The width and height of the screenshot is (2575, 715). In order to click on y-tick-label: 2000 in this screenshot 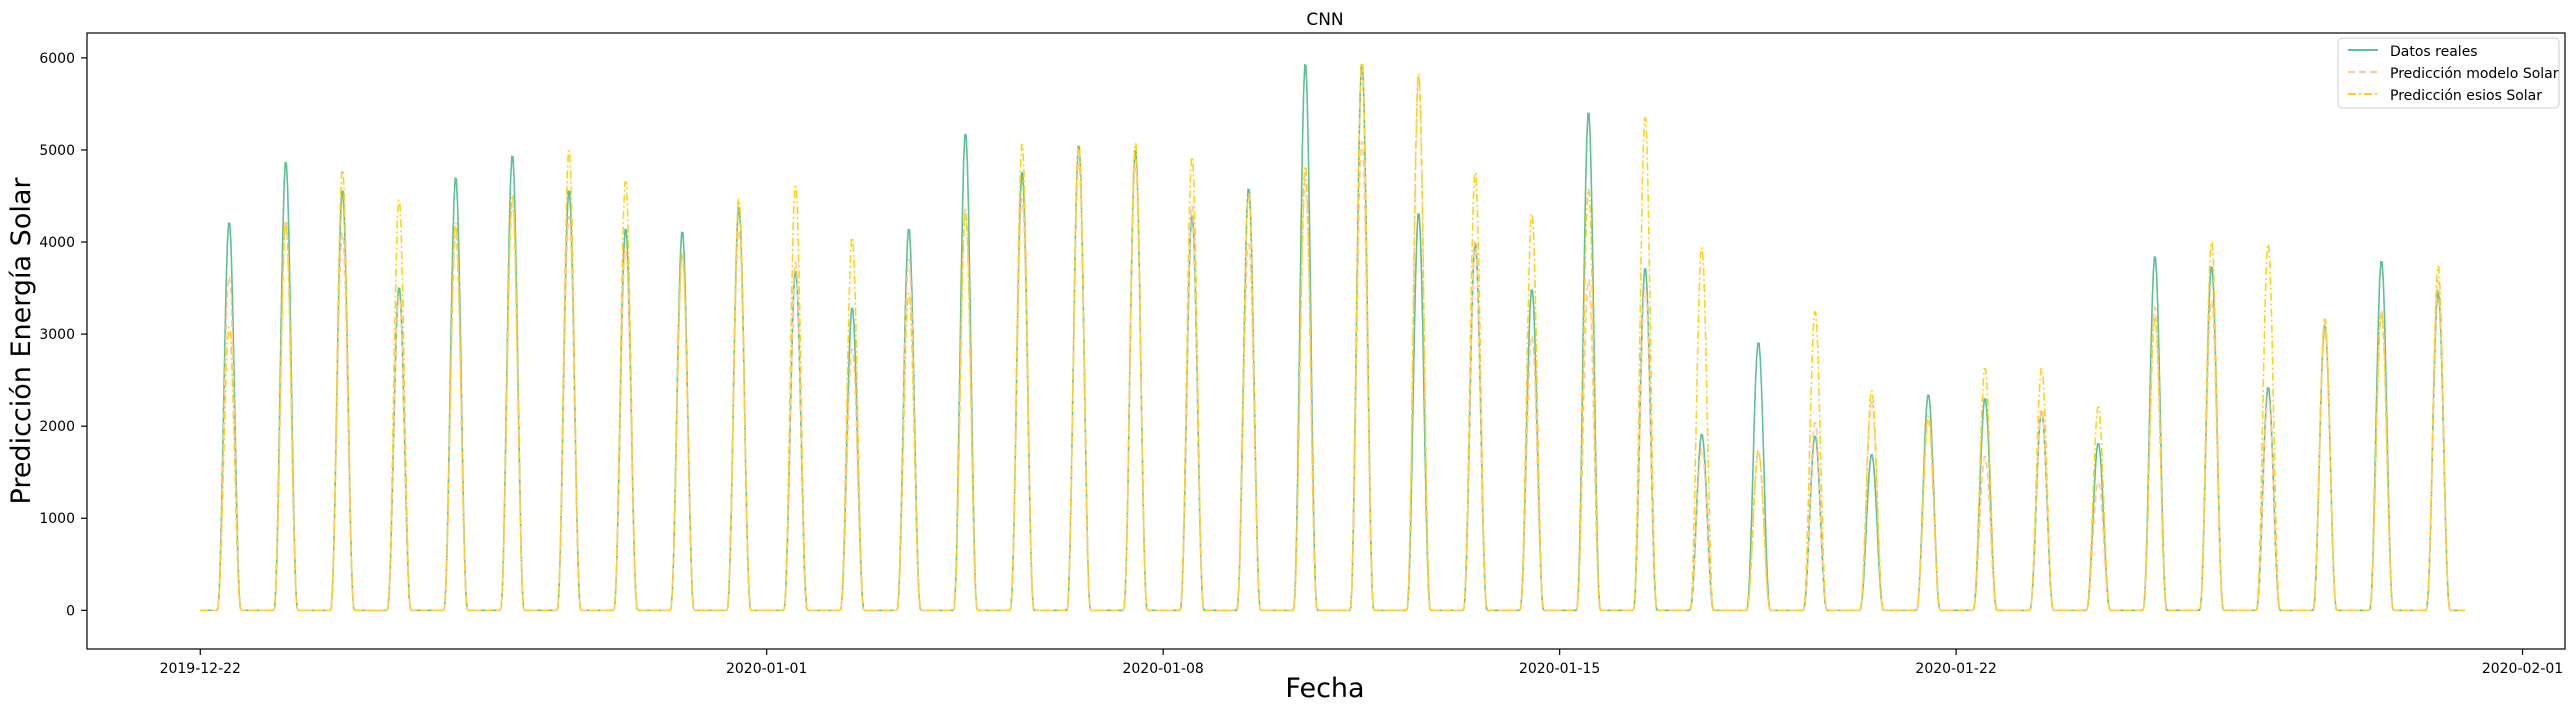, I will do `click(57, 427)`.